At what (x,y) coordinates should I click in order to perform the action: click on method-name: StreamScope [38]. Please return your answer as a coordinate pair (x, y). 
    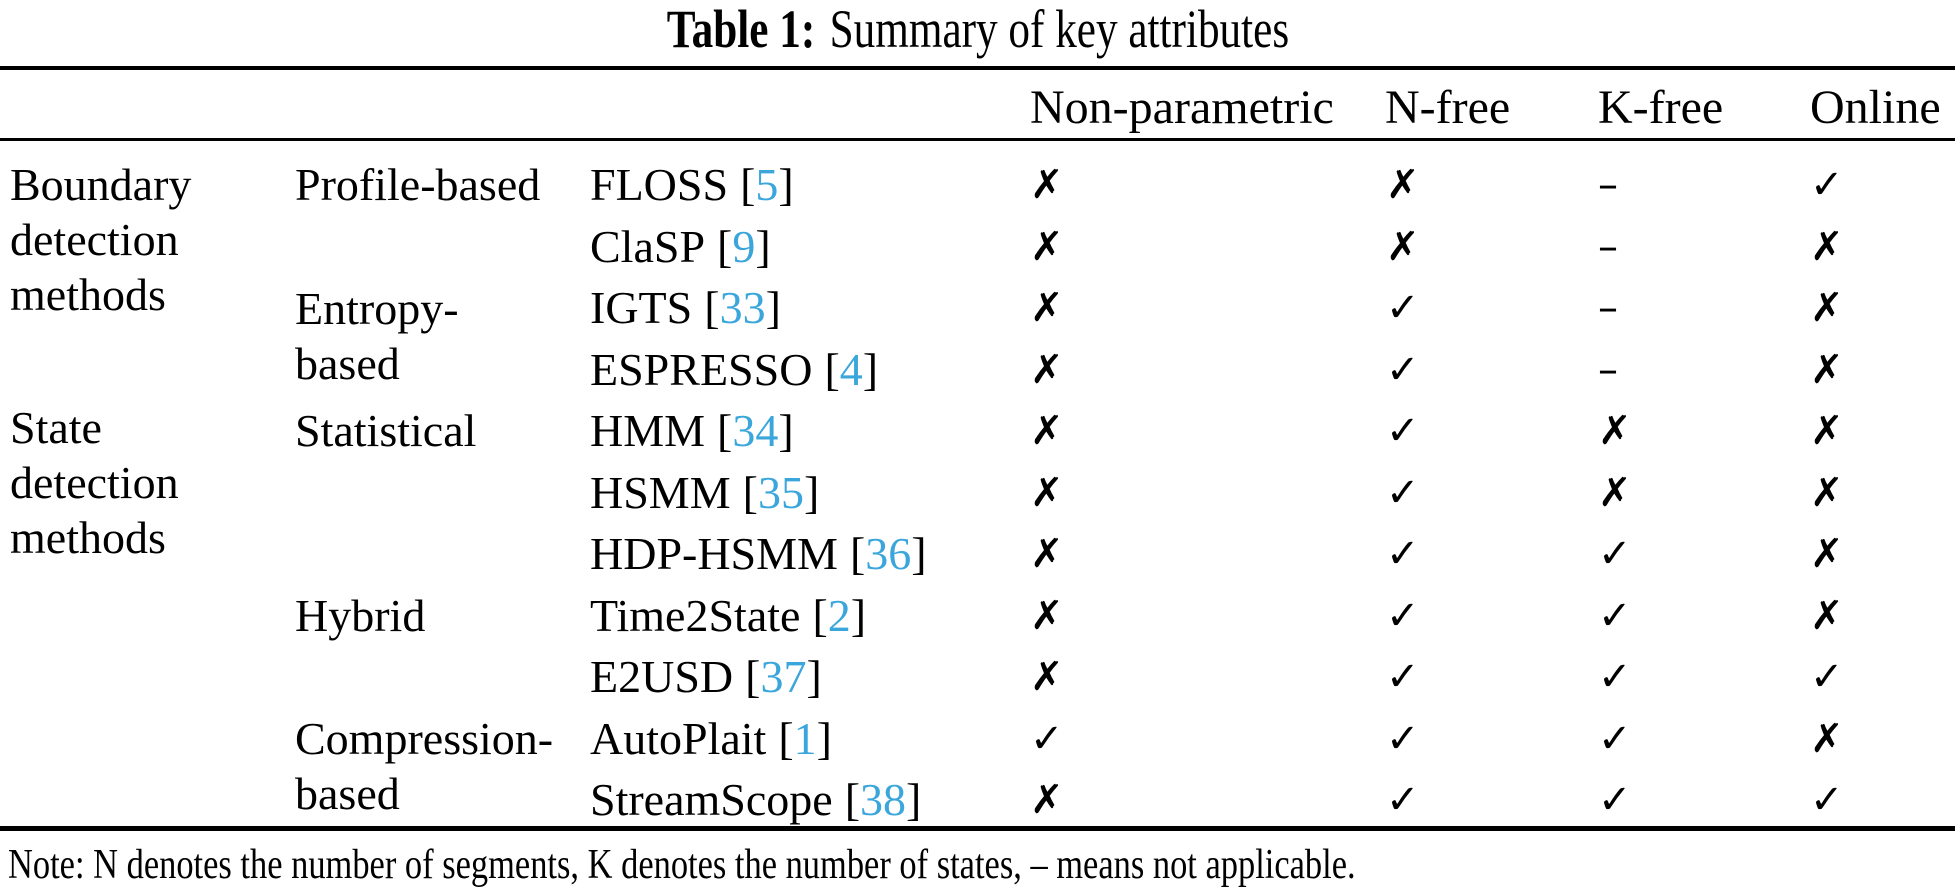
    Looking at the image, I should click on (755, 800).